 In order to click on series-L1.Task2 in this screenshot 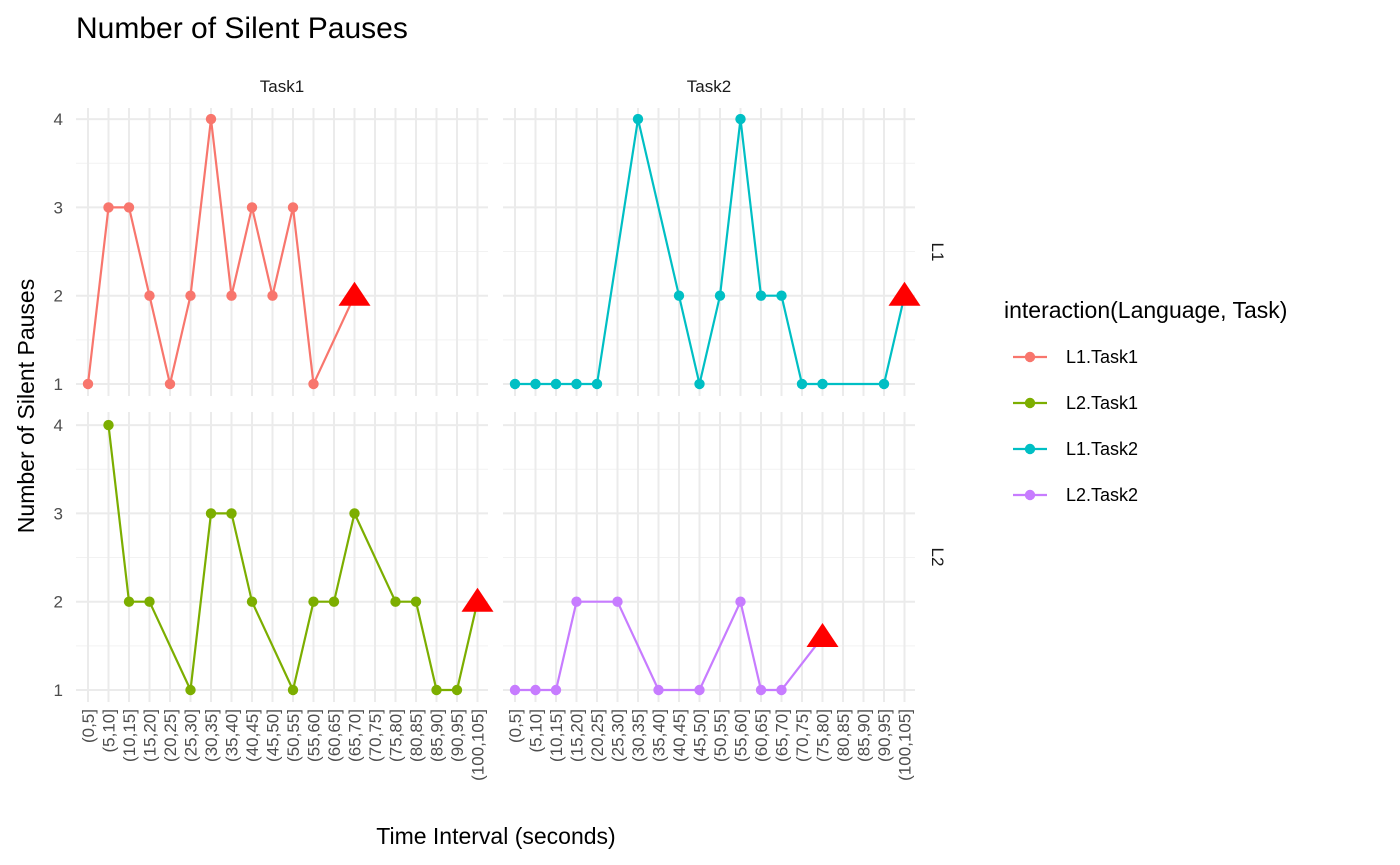, I will do `click(715, 251)`.